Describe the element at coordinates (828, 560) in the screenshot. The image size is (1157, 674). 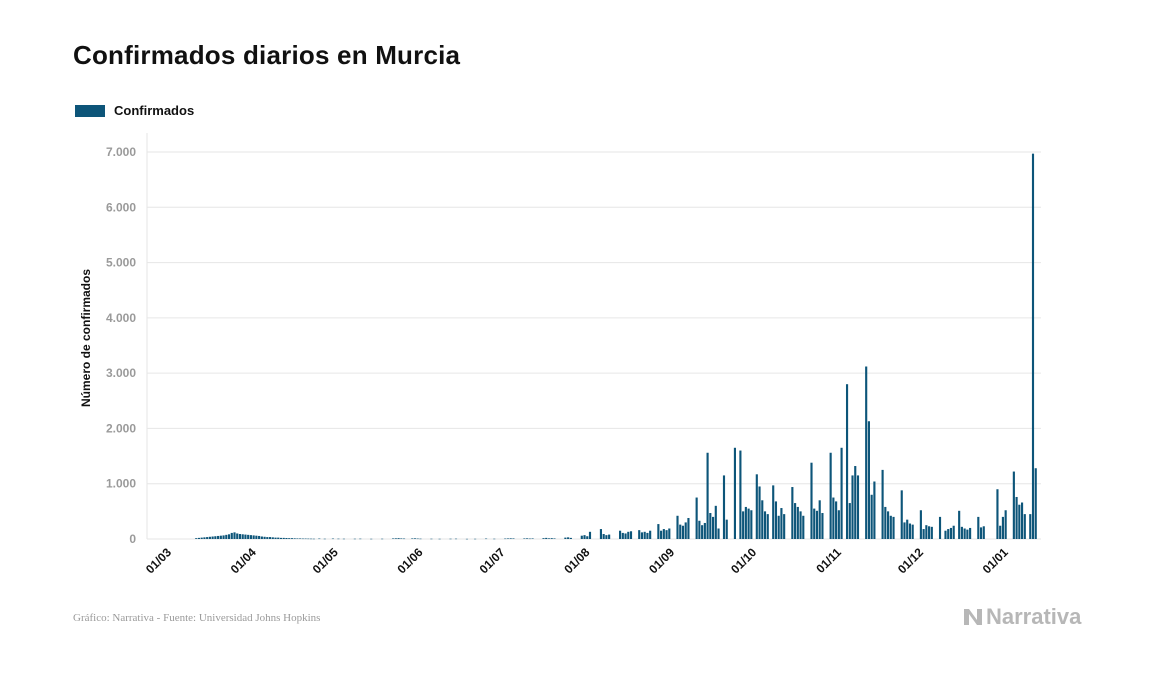
I see `x-tick-label: 01/11` at that location.